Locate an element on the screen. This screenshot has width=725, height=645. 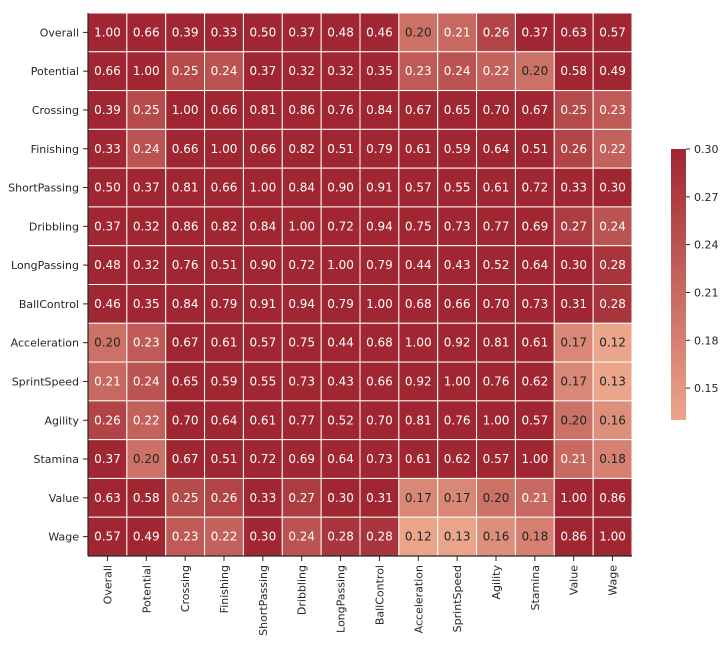
y-tick-label: Overall is located at coordinates (59, 32).